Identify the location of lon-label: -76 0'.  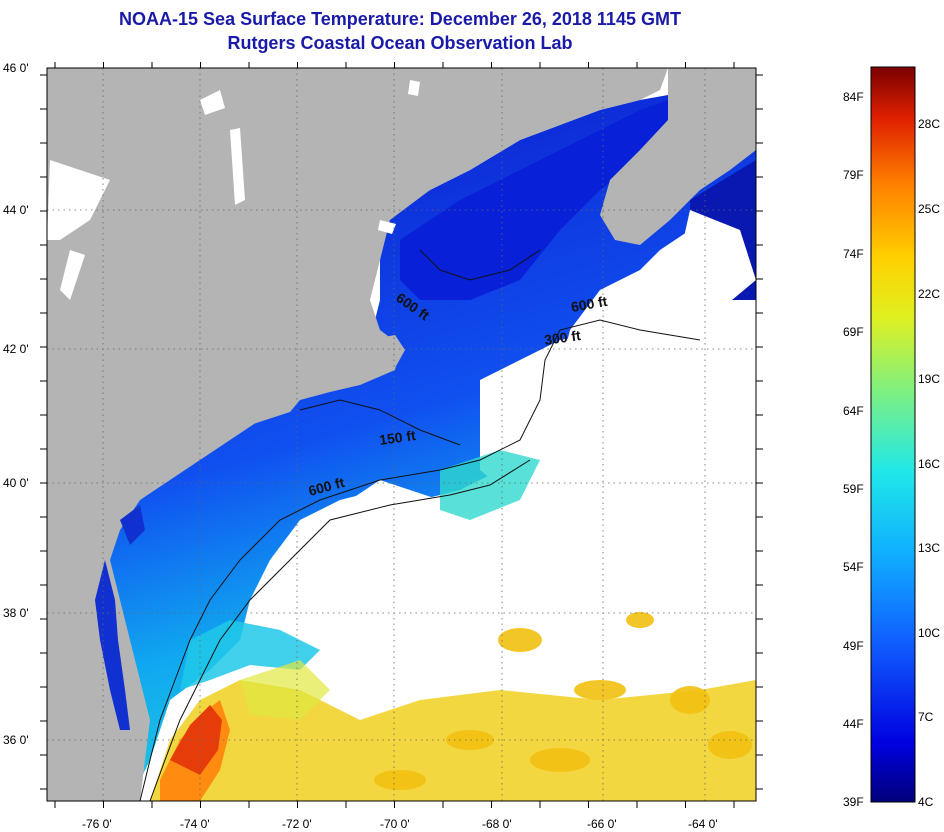
(97, 824).